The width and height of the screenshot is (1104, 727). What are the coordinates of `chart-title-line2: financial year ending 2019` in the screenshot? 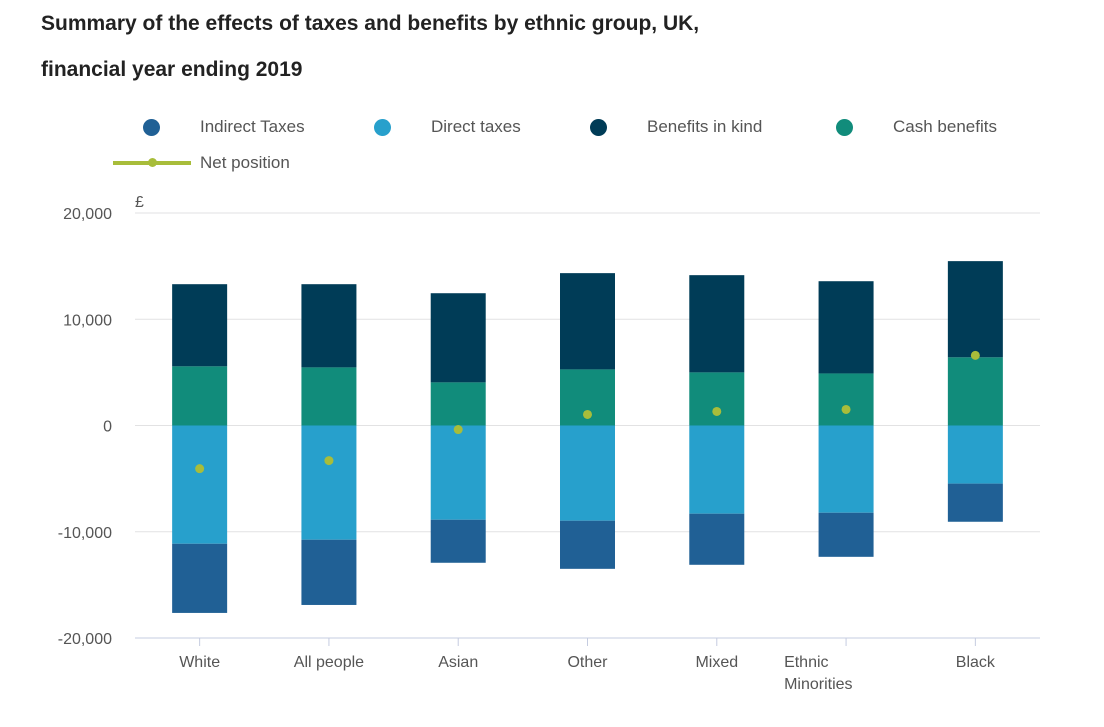 It's located at (172, 69).